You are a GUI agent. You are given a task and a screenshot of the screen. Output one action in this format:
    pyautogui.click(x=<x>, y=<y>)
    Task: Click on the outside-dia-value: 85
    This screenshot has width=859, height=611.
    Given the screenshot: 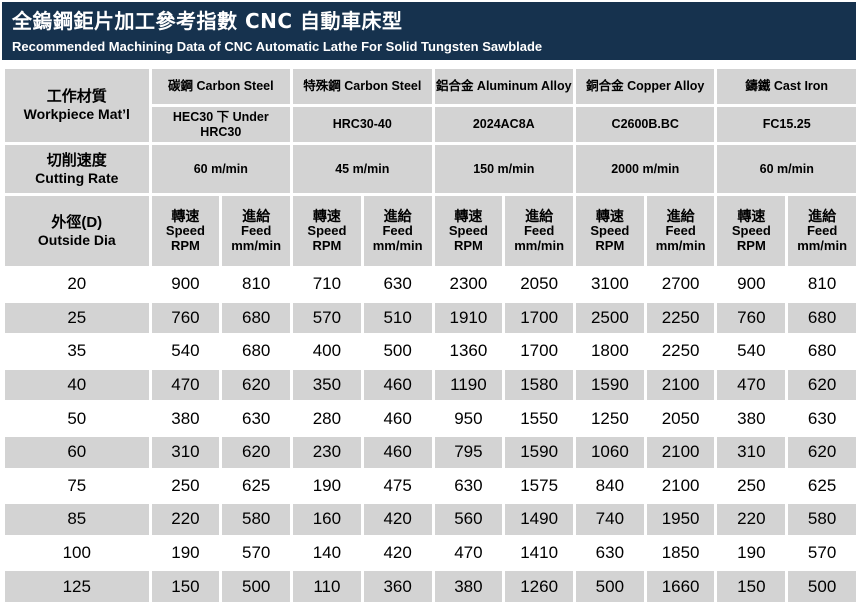 What is the action you would take?
    pyautogui.click(x=77, y=519)
    